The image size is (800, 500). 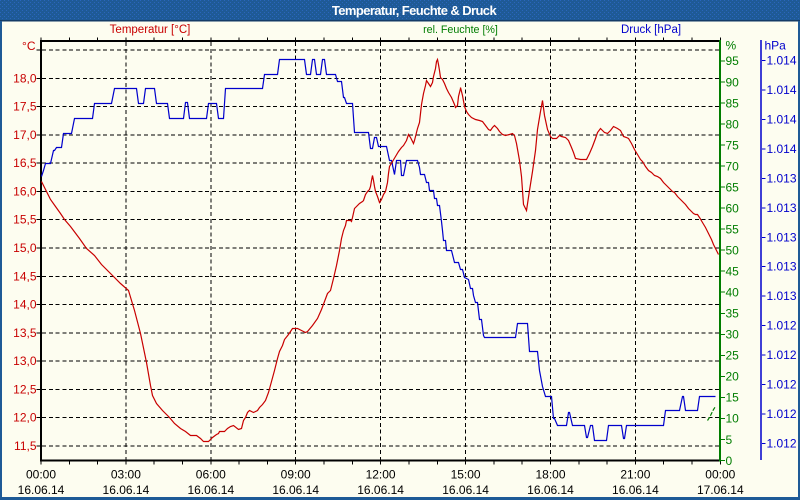 I want to click on svg-text: 95, so click(x=733, y=61).